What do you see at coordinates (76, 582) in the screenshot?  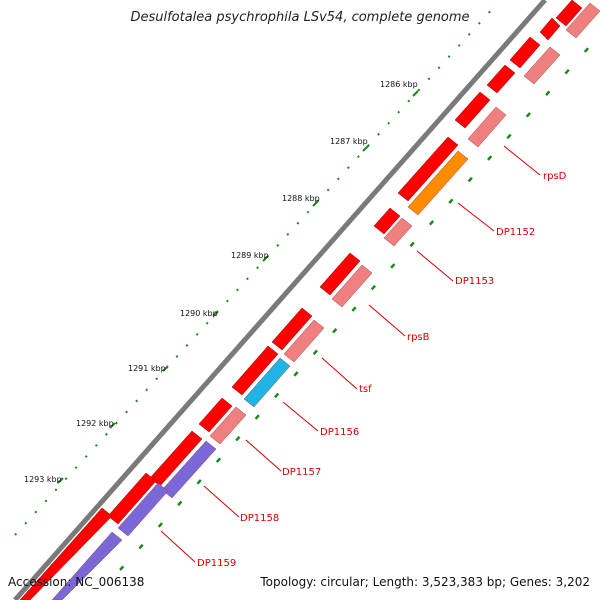 I see `accession-text: Accession: NC_006138` at bounding box center [76, 582].